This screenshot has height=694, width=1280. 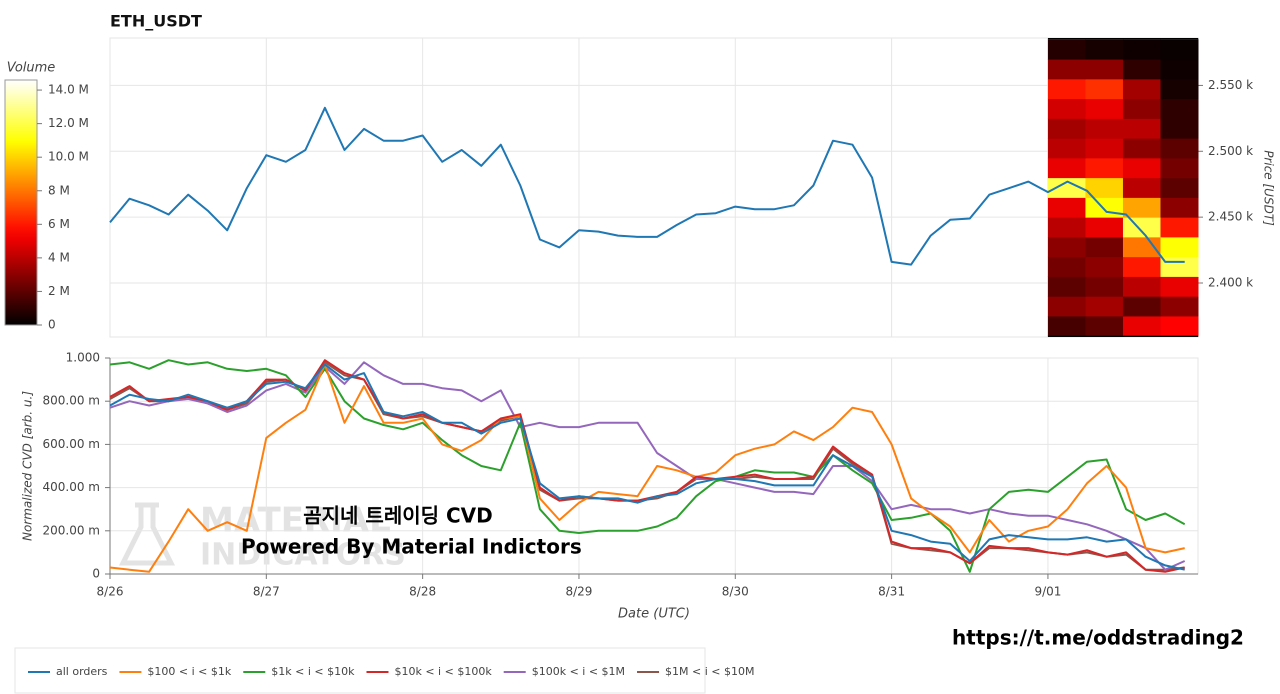 I want to click on x-tick-label: 8/28, so click(x=422, y=592).